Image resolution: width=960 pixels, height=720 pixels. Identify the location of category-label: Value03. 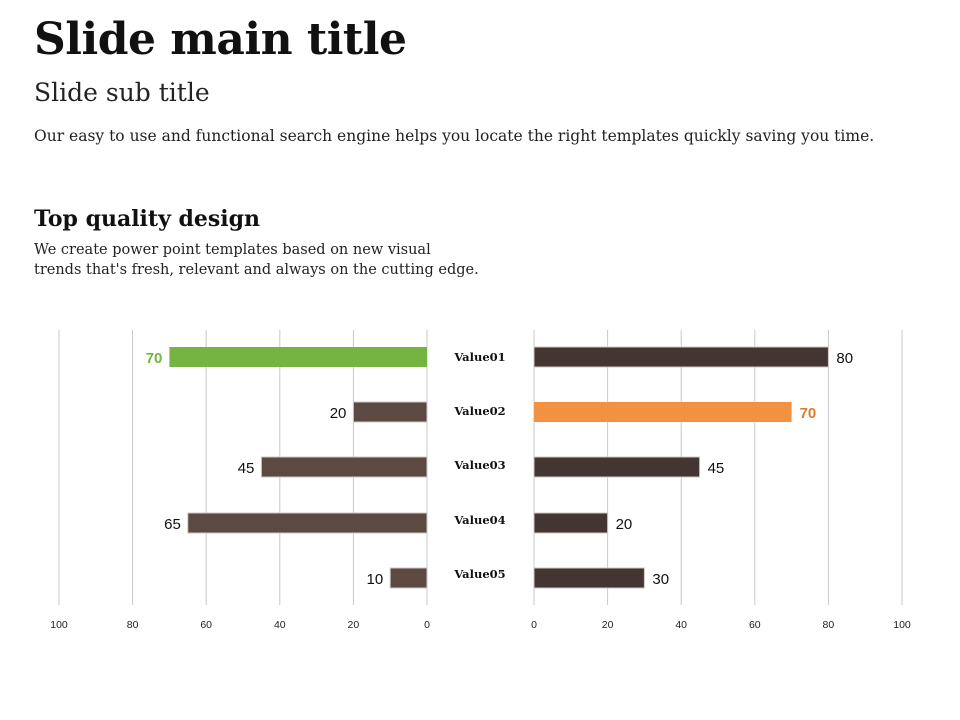
(479, 465).